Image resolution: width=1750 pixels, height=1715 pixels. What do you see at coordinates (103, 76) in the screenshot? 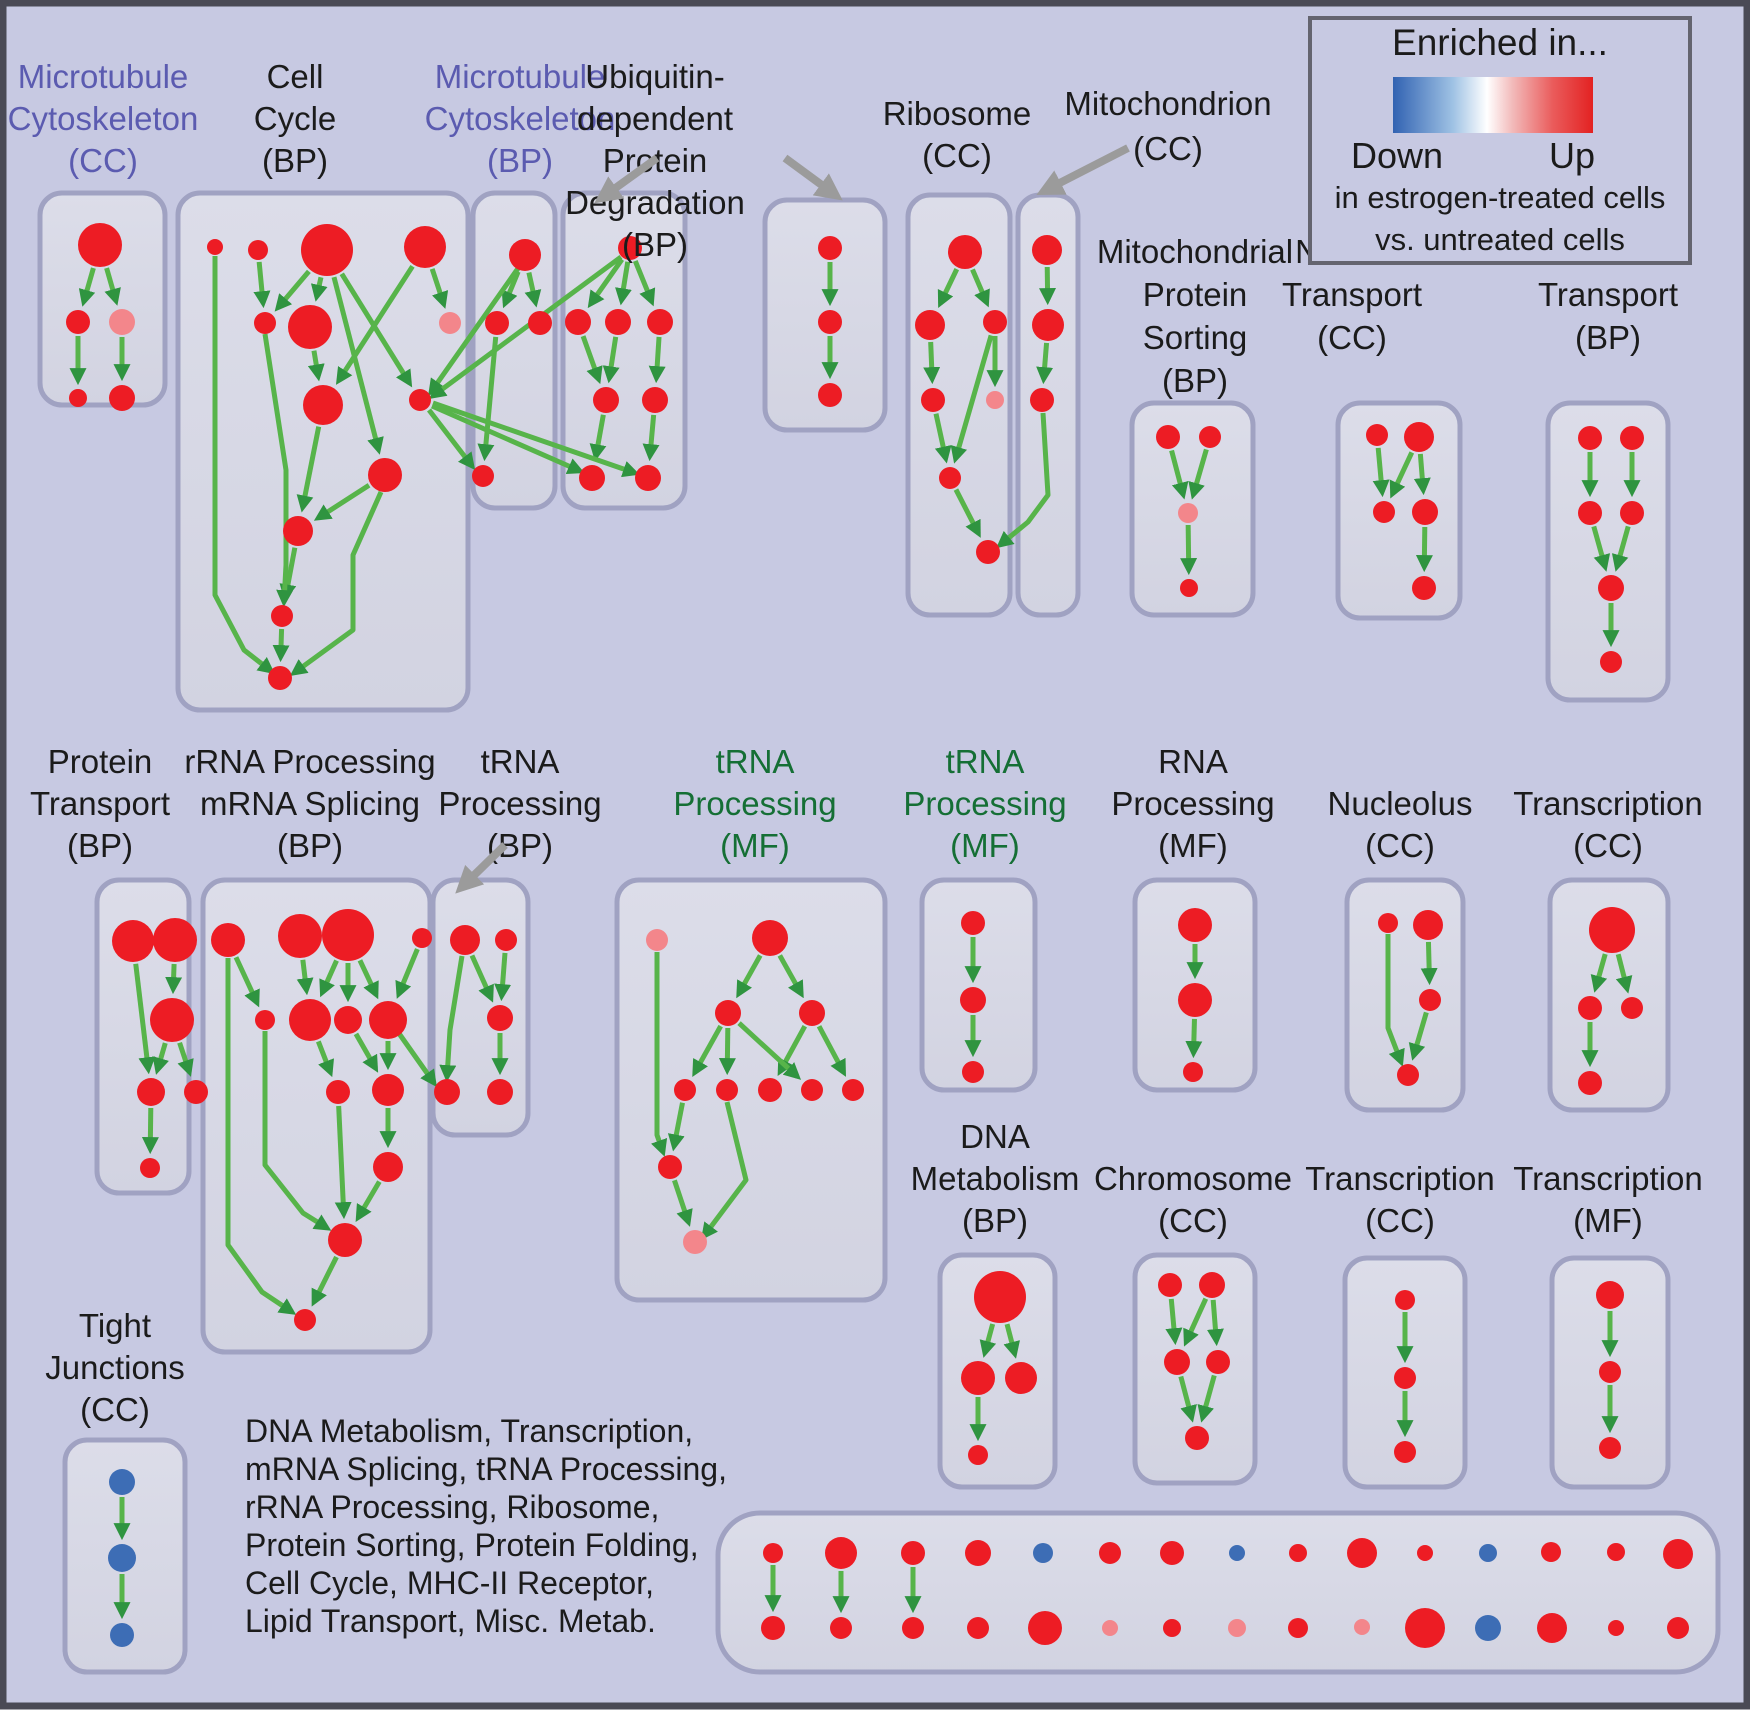
I see `group-label-microtubule-cytoskeleton-cc: Microtubule` at bounding box center [103, 76].